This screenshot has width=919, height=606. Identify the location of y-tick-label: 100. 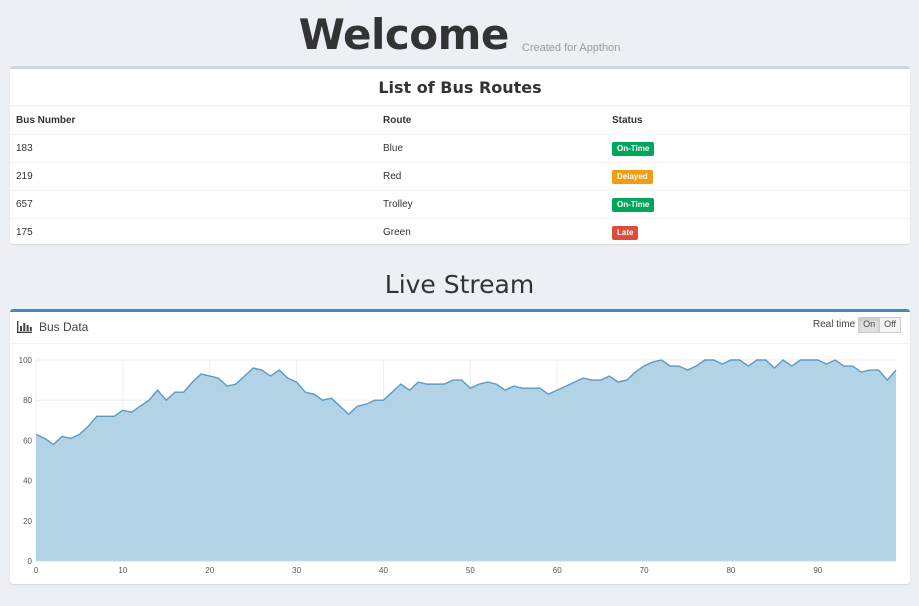
(26, 360).